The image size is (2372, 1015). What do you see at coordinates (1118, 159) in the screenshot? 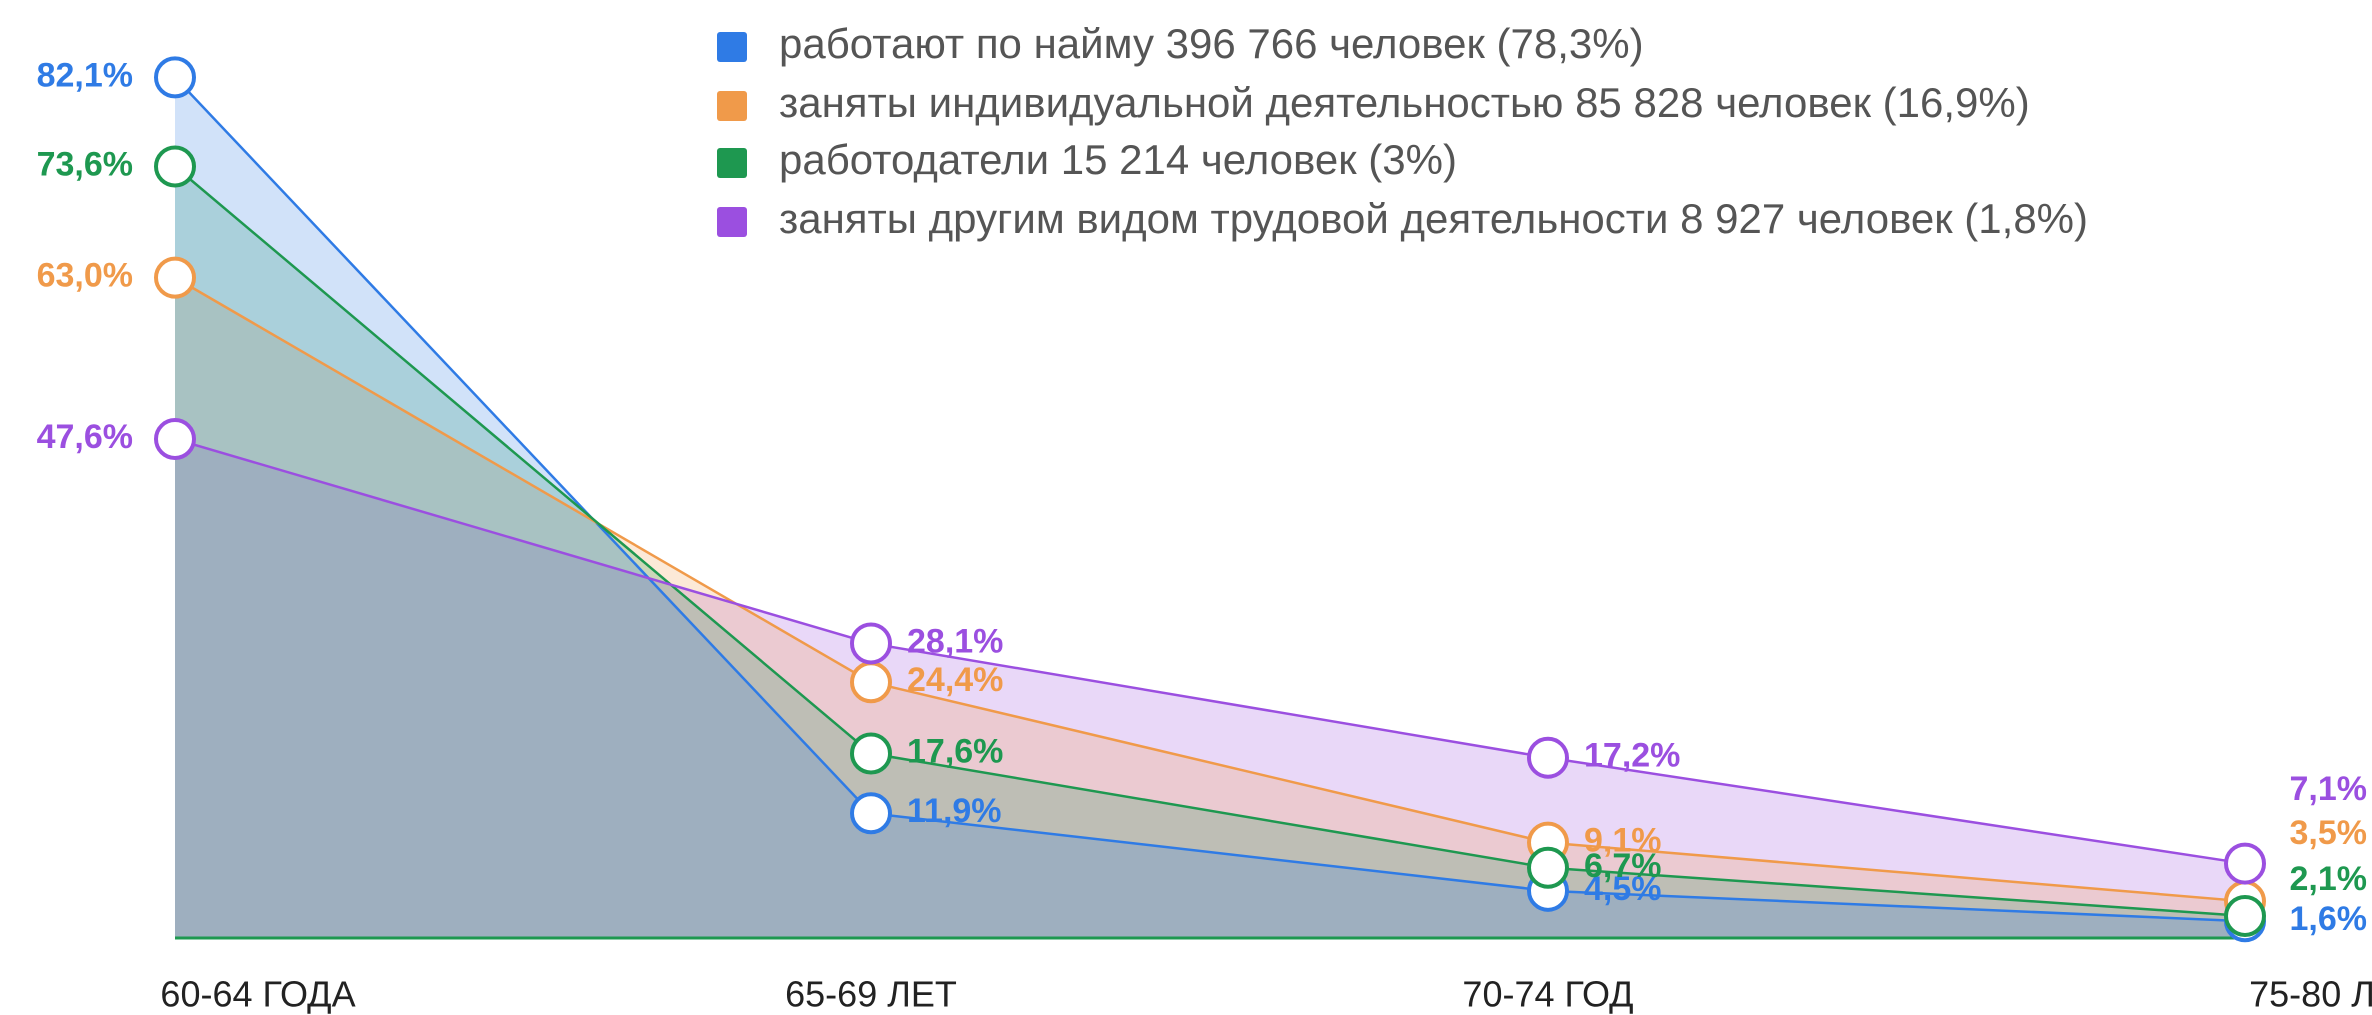
I see `legend-label: работодатели 15 214 человек (3%)` at bounding box center [1118, 159].